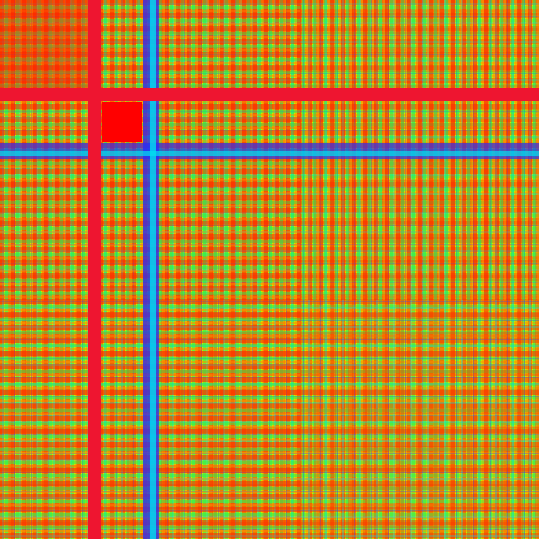 The image size is (539, 539). What do you see at coordinates (269, 153) in the screenshot?
I see `cyan-horizontal-band` at bounding box center [269, 153].